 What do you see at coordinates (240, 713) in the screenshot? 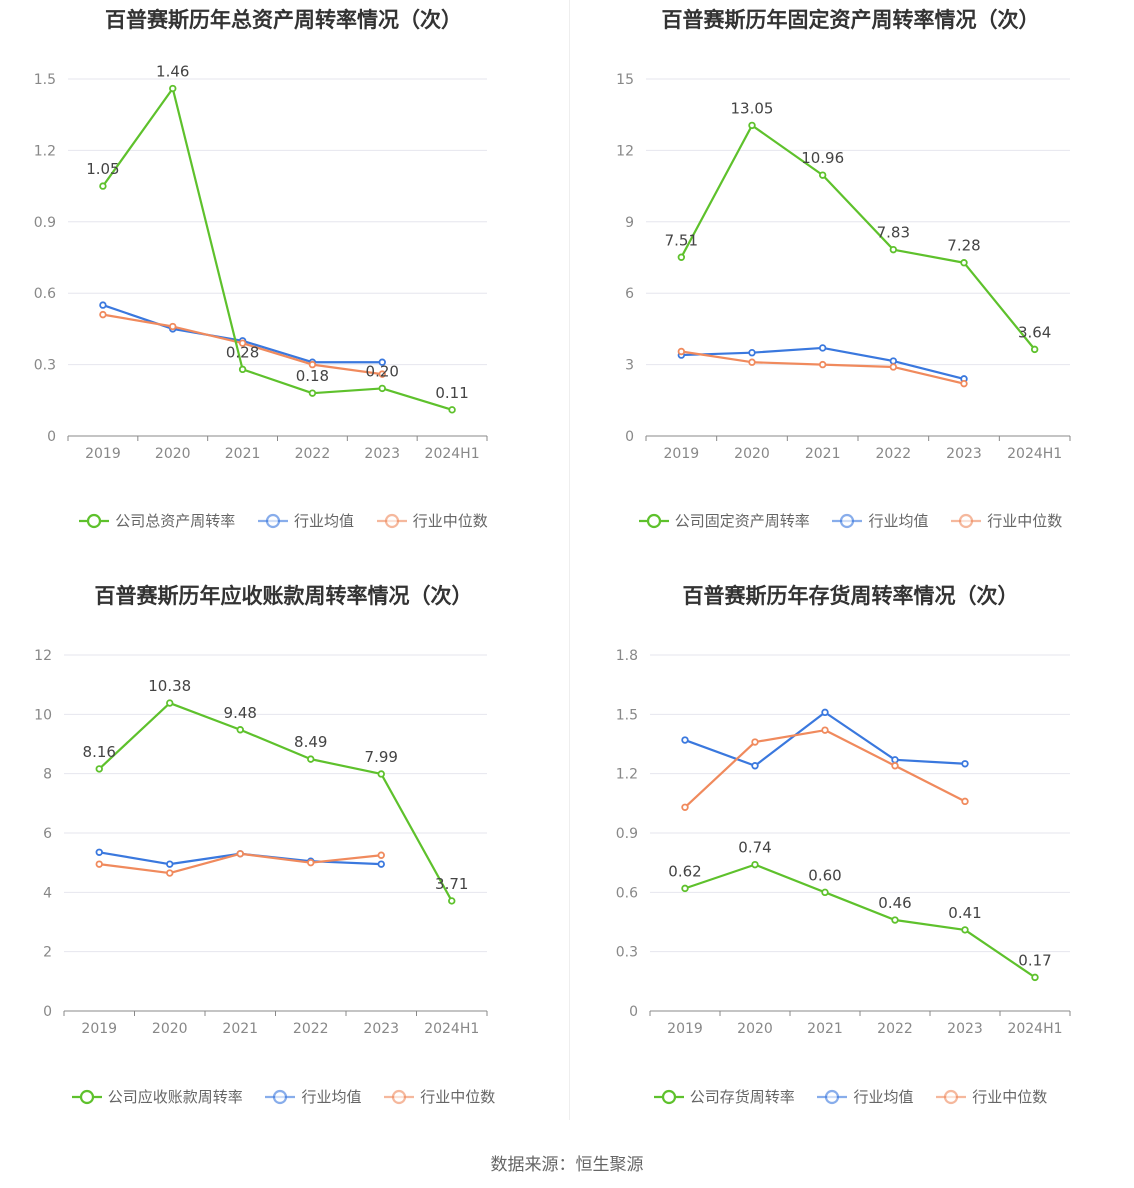
I see `data-label: 9.48` at bounding box center [240, 713].